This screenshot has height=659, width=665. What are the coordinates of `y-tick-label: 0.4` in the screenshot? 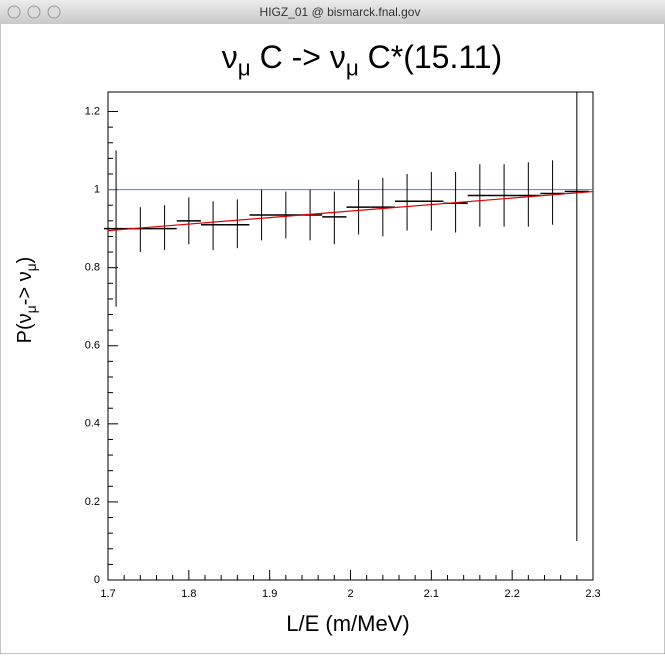 It's located at (92, 424).